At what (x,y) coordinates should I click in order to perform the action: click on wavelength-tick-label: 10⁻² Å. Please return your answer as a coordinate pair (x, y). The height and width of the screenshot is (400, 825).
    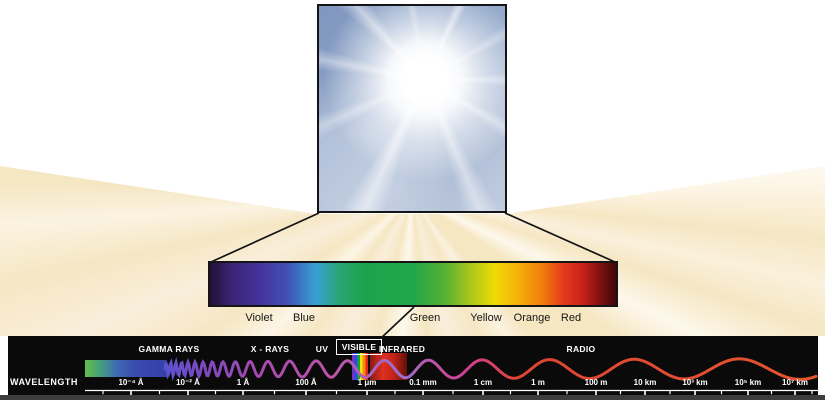
    Looking at the image, I should click on (188, 382).